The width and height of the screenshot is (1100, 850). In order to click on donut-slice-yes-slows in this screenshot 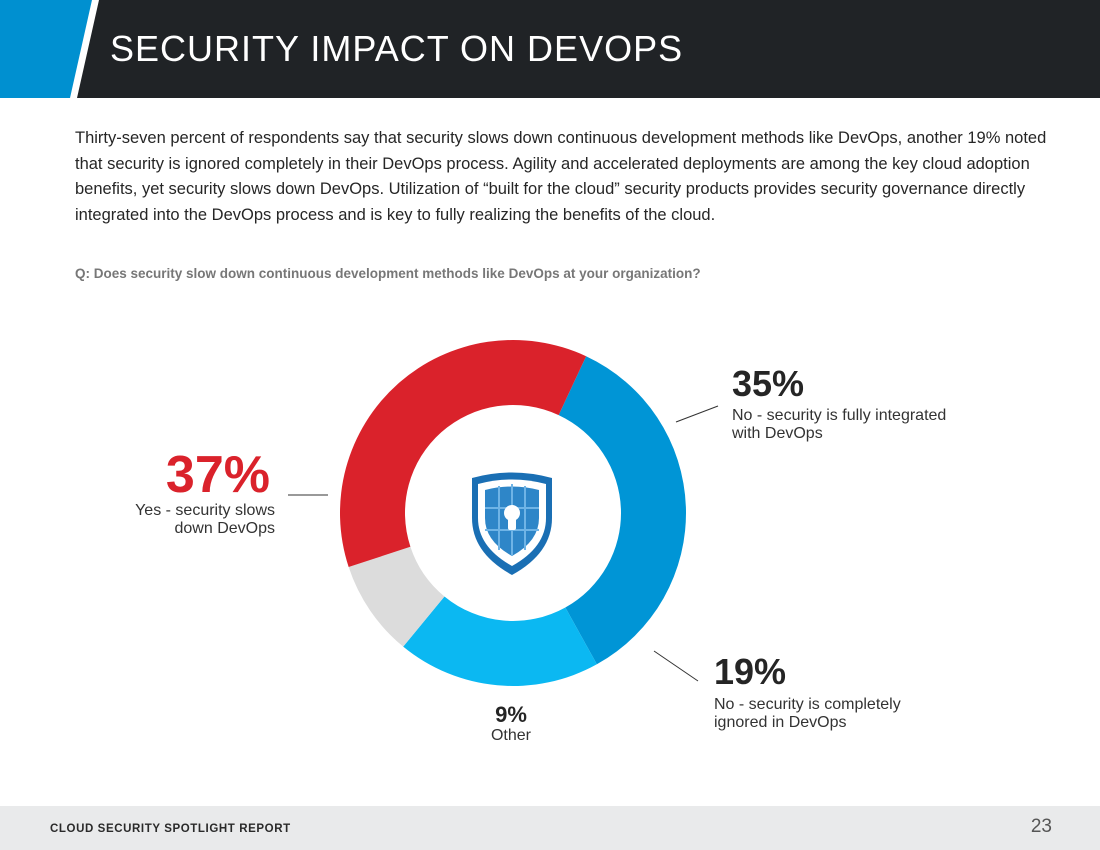, I will do `click(463, 454)`.